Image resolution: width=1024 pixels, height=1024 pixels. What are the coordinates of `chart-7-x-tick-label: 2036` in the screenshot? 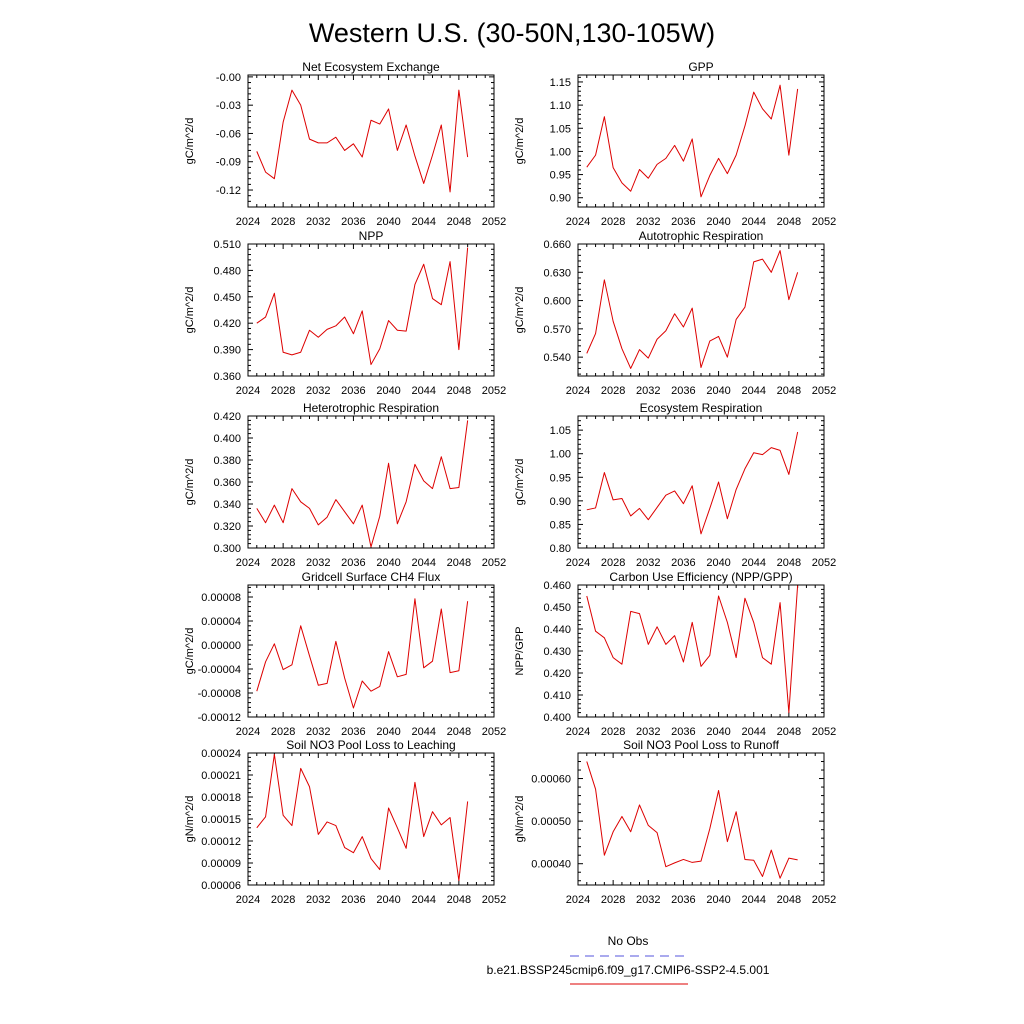 It's located at (353, 732).